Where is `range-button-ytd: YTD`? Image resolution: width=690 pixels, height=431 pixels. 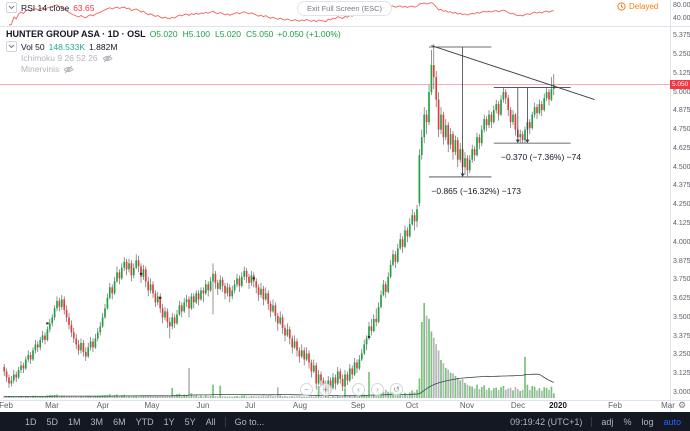 range-button-ytd: YTD is located at coordinates (144, 421).